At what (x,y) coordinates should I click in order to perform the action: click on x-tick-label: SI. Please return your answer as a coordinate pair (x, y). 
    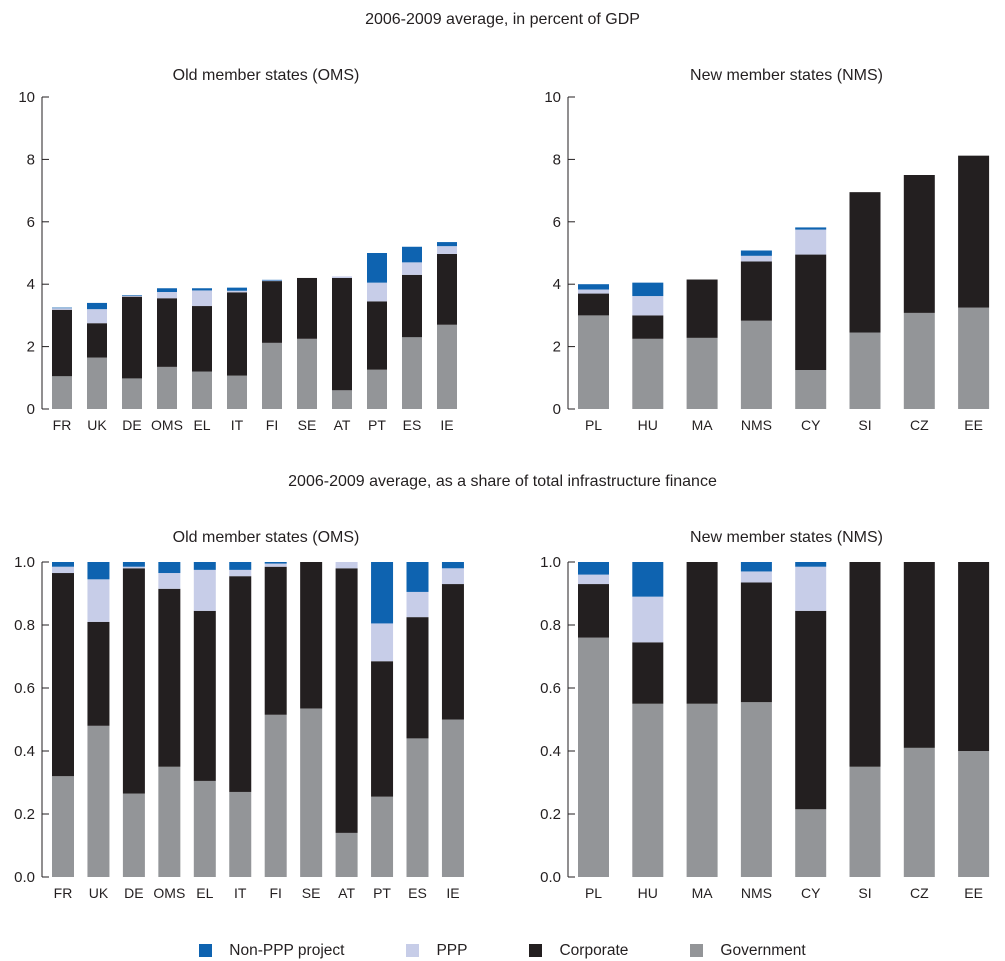
    Looking at the image, I should click on (864, 425).